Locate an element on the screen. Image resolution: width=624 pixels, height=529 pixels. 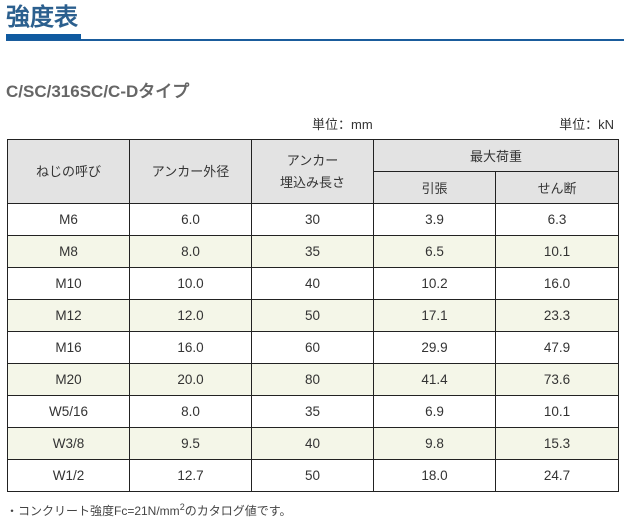
cell-screw: M10 is located at coordinates (68, 283).